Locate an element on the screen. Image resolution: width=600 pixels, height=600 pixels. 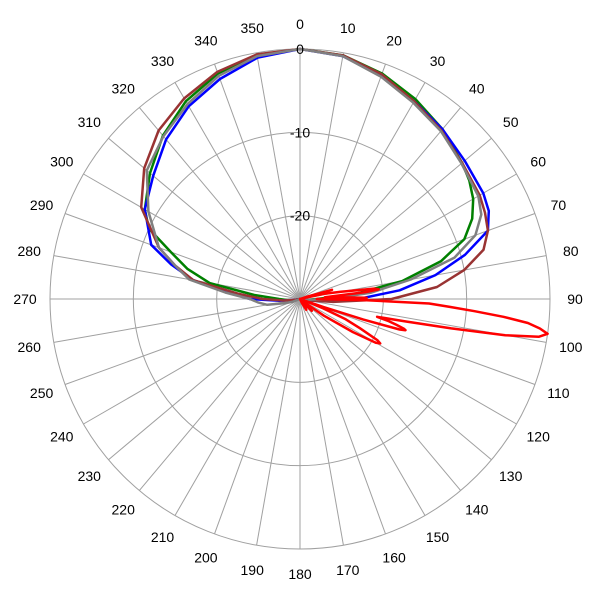
angle-tick-label: 310 is located at coordinates (90, 122).